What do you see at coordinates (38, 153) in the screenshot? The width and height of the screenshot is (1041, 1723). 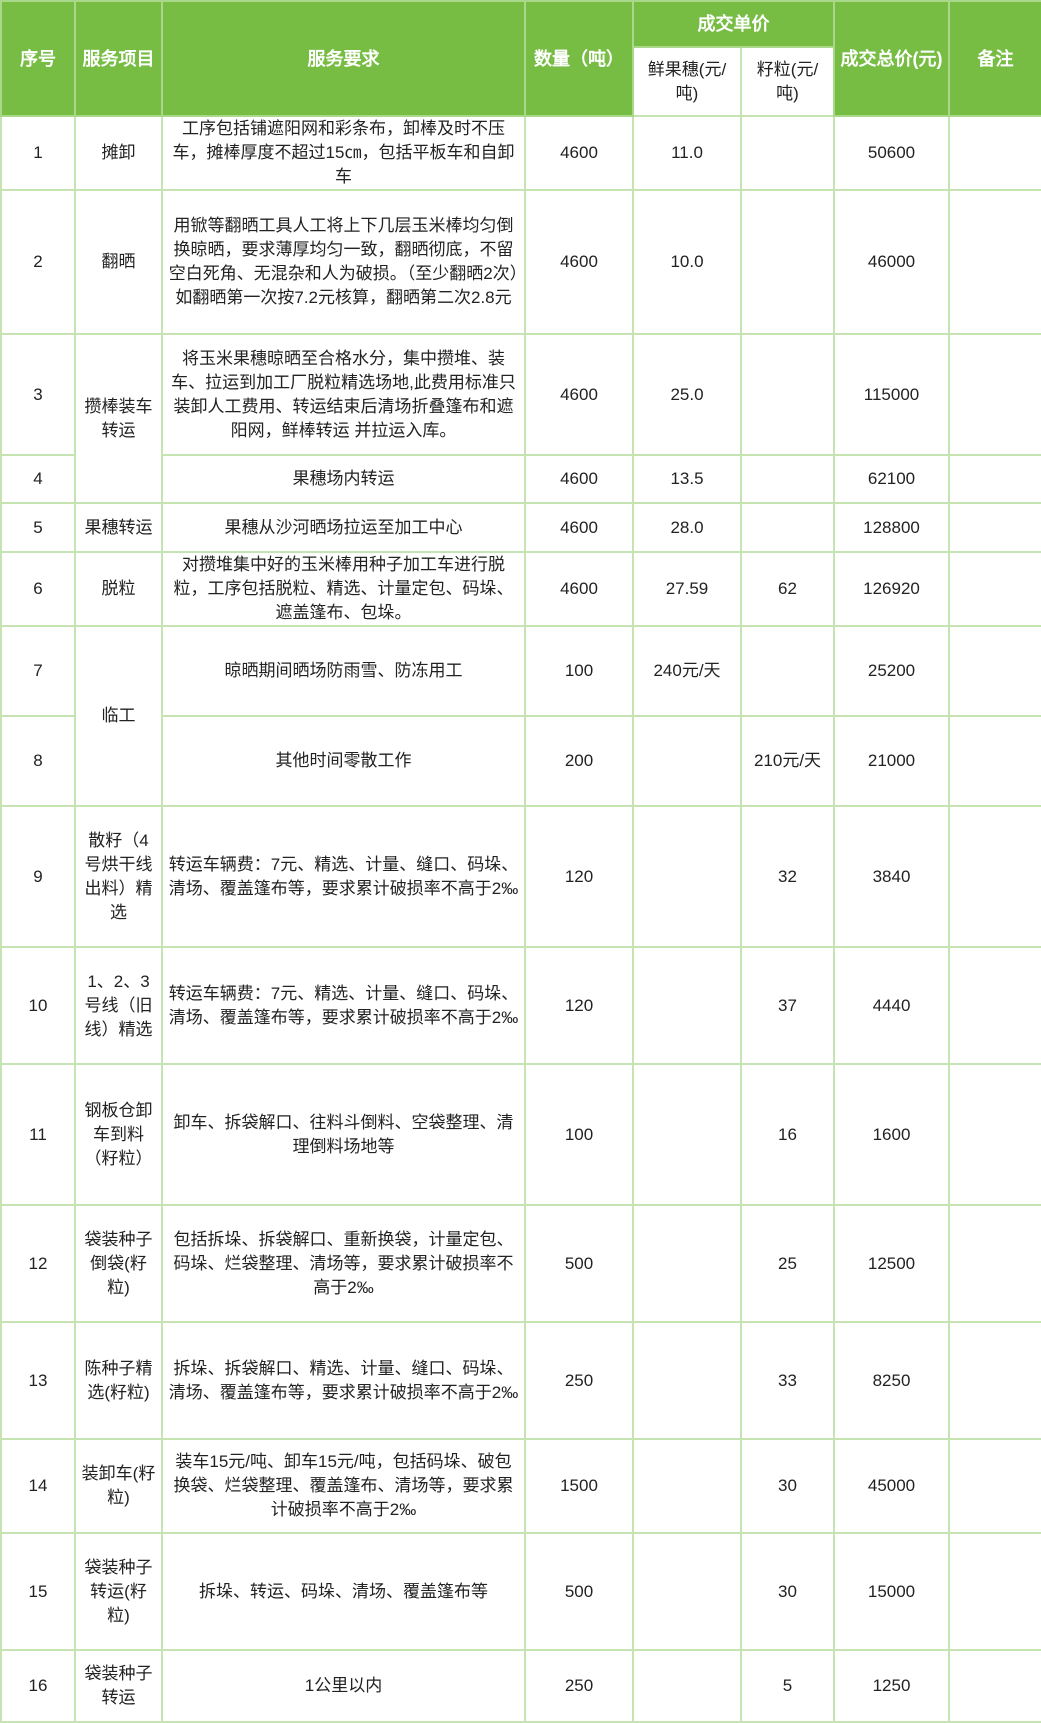 I see `seq-cell: 1` at bounding box center [38, 153].